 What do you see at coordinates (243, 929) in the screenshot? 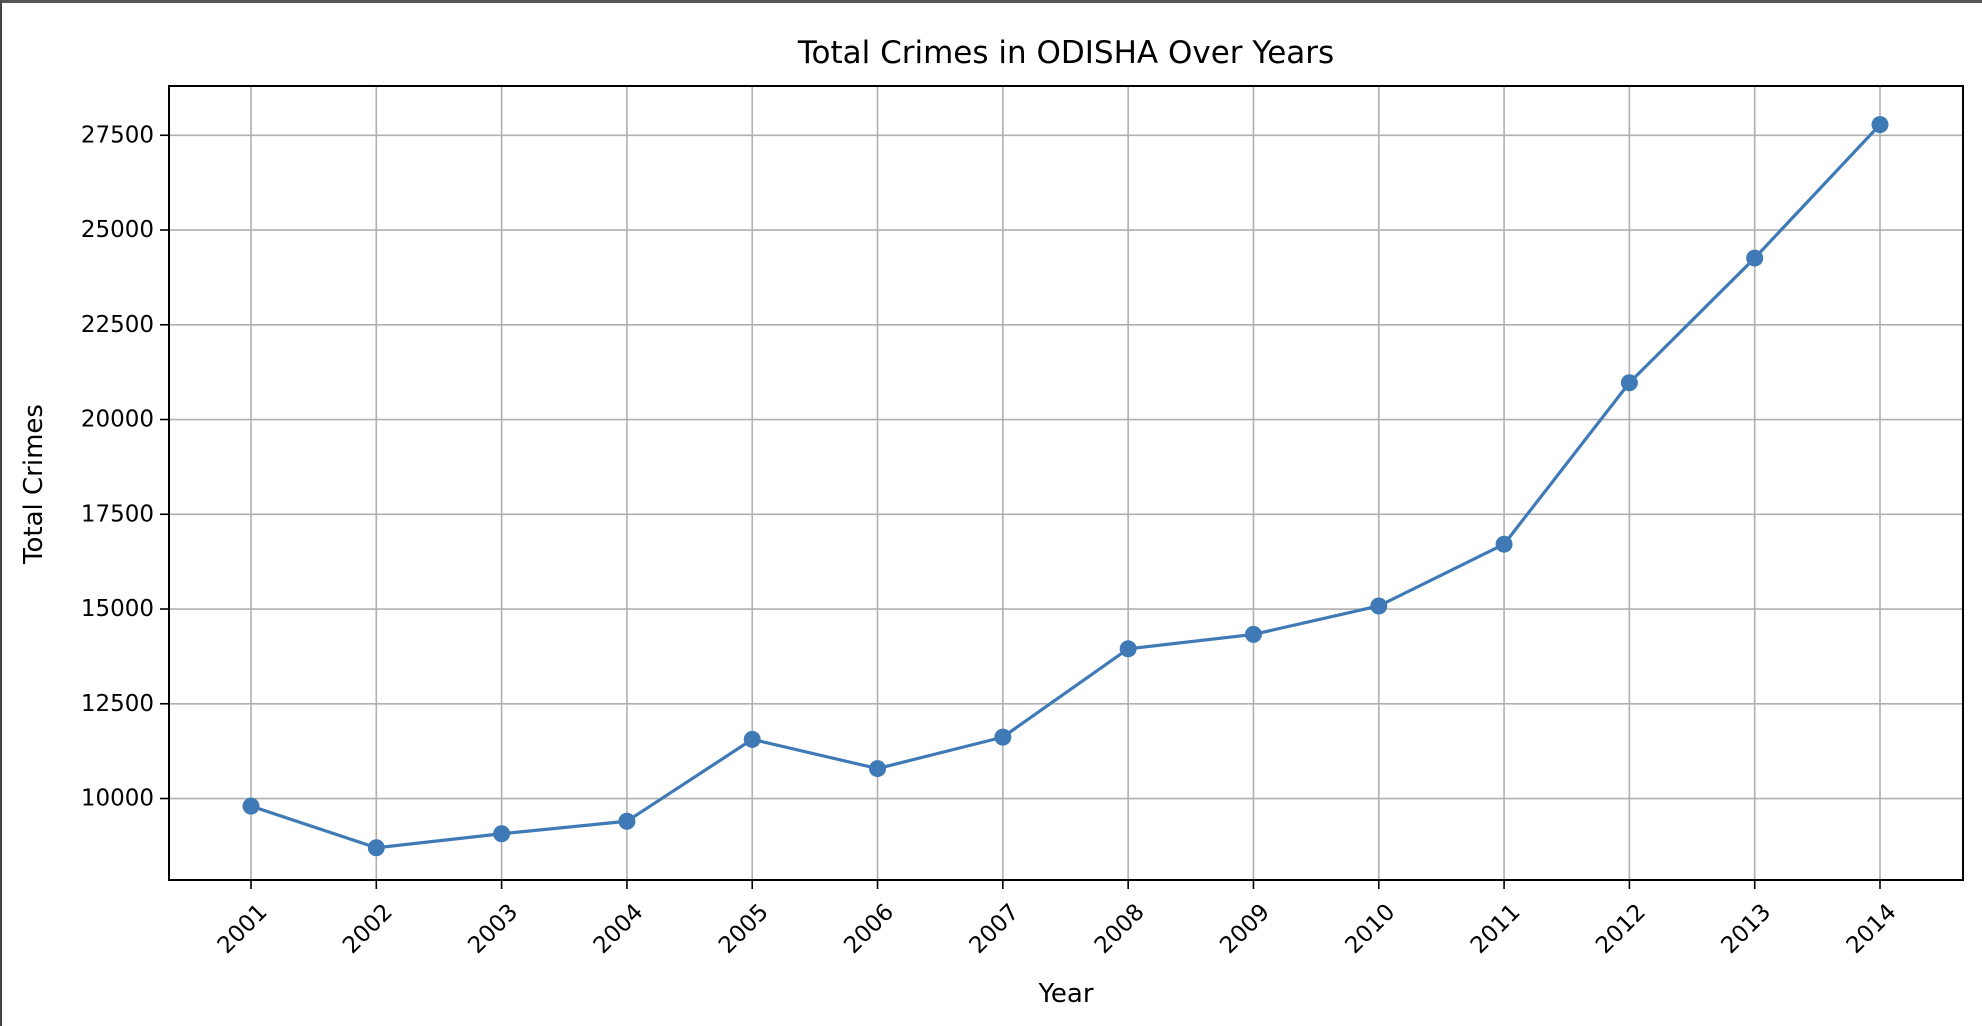
I see `x-tick-label: 2001` at bounding box center [243, 929].